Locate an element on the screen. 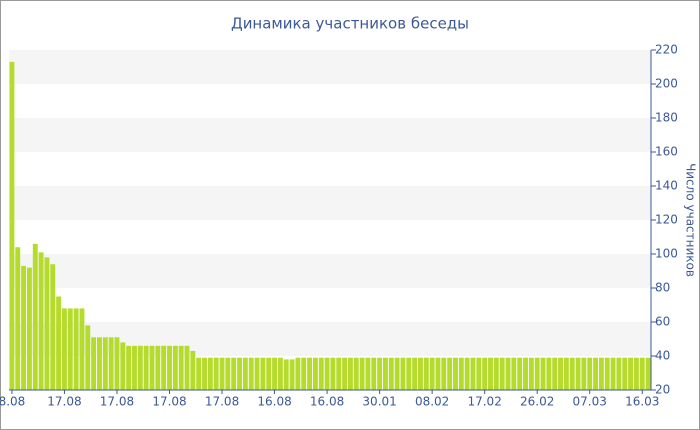 This screenshot has height=430, width=700. x-tick-label: 17.02 is located at coordinates (484, 402).